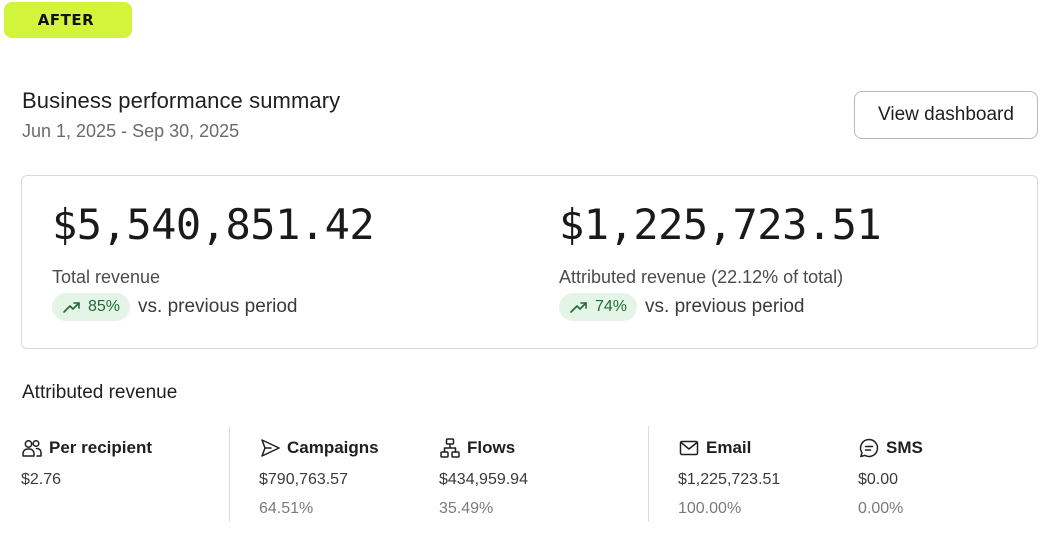 The width and height of the screenshot is (1060, 540). What do you see at coordinates (333, 447) in the screenshot?
I see `stat-campaigns-label: Campaigns` at bounding box center [333, 447].